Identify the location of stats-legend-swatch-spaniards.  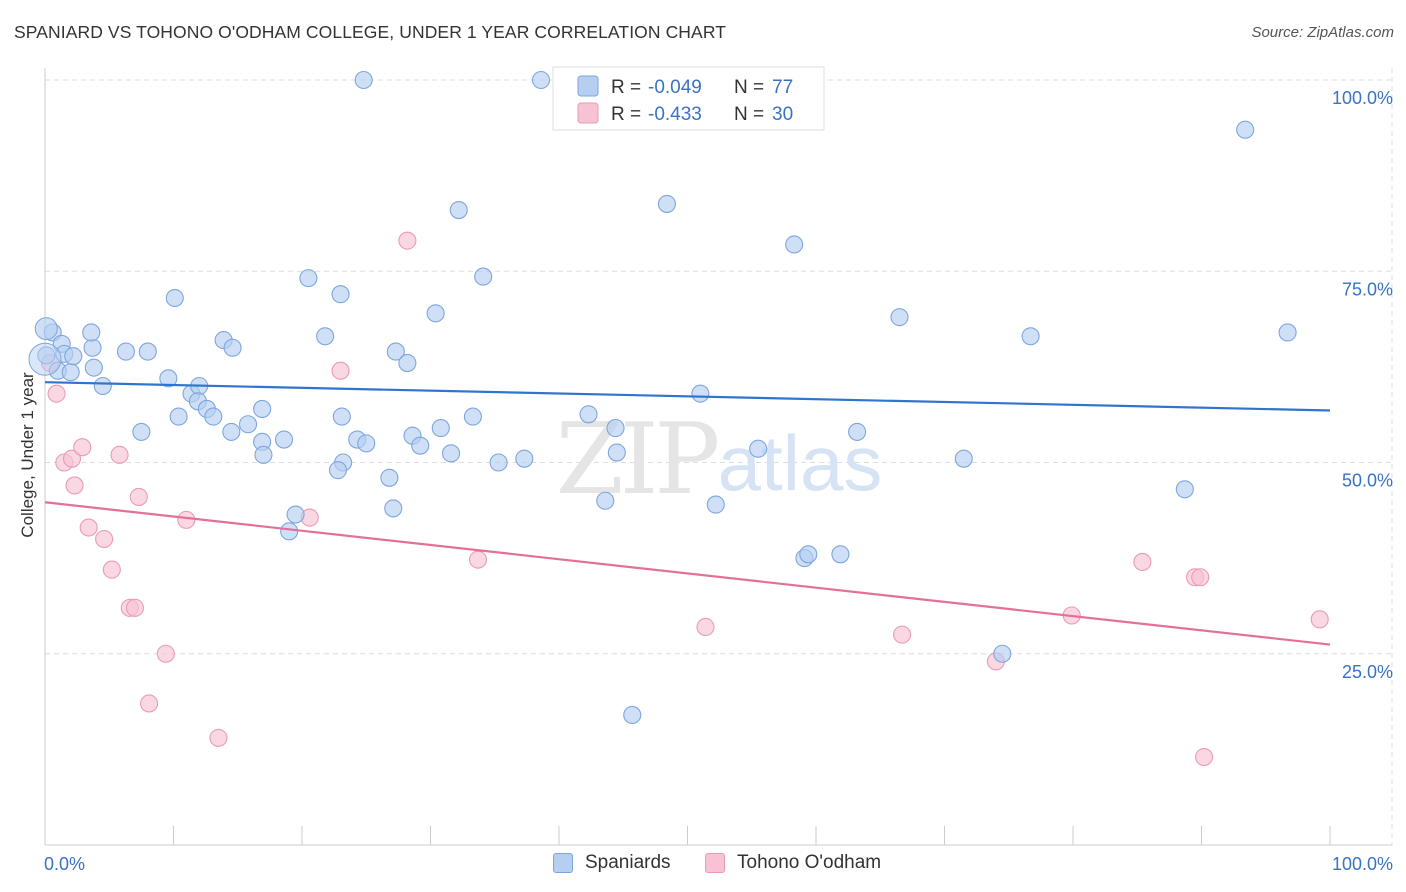
(588, 86).